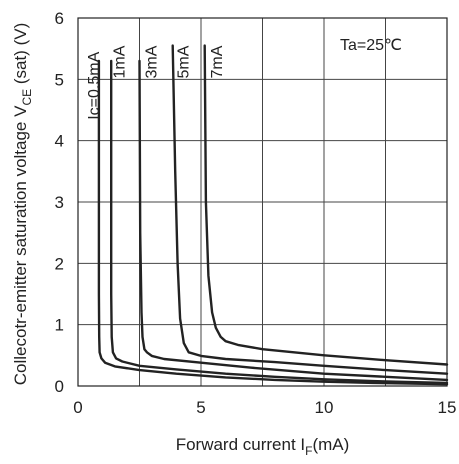 The width and height of the screenshot is (459, 464). What do you see at coordinates (447, 407) in the screenshot?
I see `x-tick-label: 15` at bounding box center [447, 407].